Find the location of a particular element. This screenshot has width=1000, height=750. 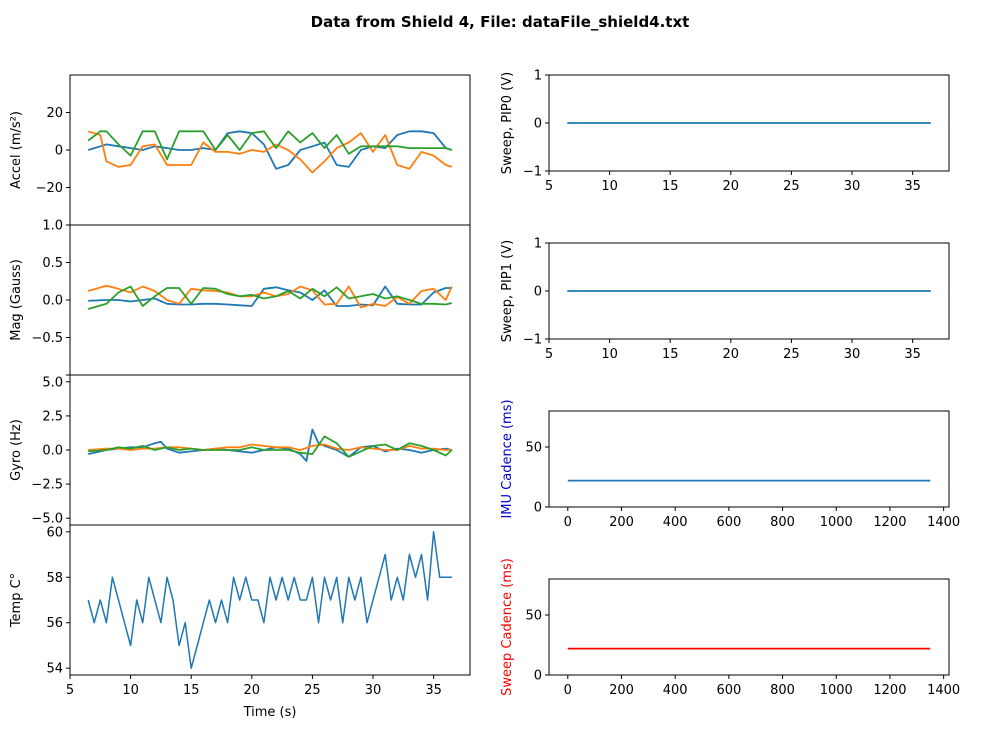

xtick-label-temp: 15 is located at coordinates (191, 690).